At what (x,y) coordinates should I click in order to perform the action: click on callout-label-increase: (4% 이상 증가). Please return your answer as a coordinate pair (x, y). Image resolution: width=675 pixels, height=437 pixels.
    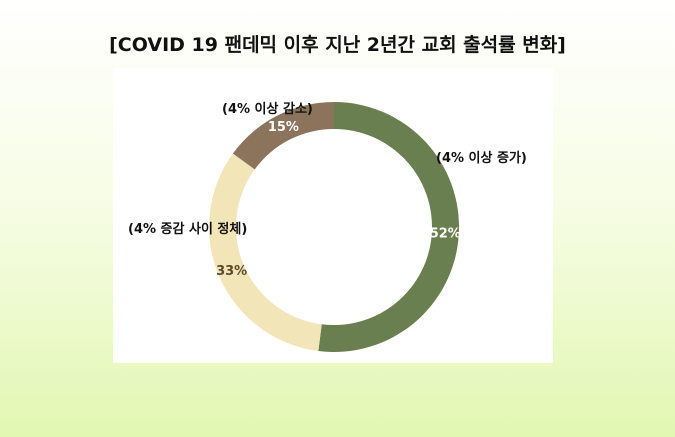
    Looking at the image, I should click on (481, 158).